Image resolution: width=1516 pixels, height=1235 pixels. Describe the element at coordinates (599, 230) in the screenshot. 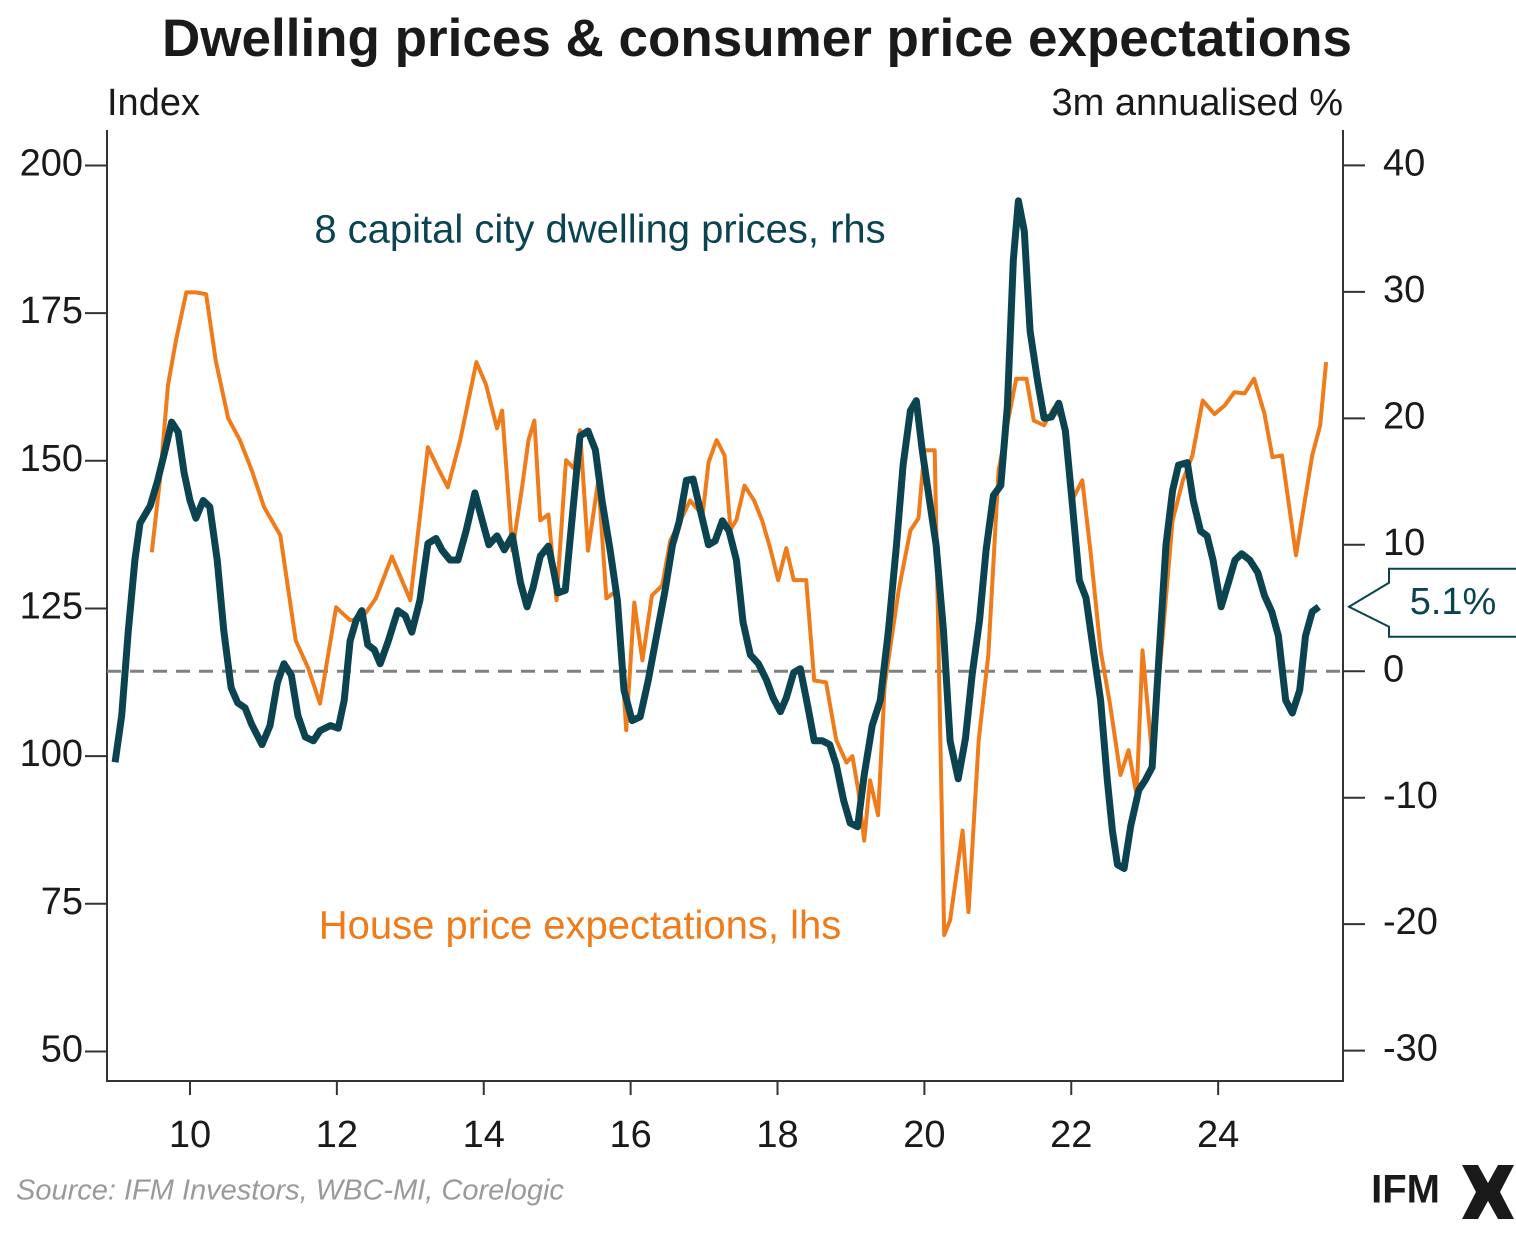

I see `series-label: 8 capital city dwelling prices, rhs` at that location.